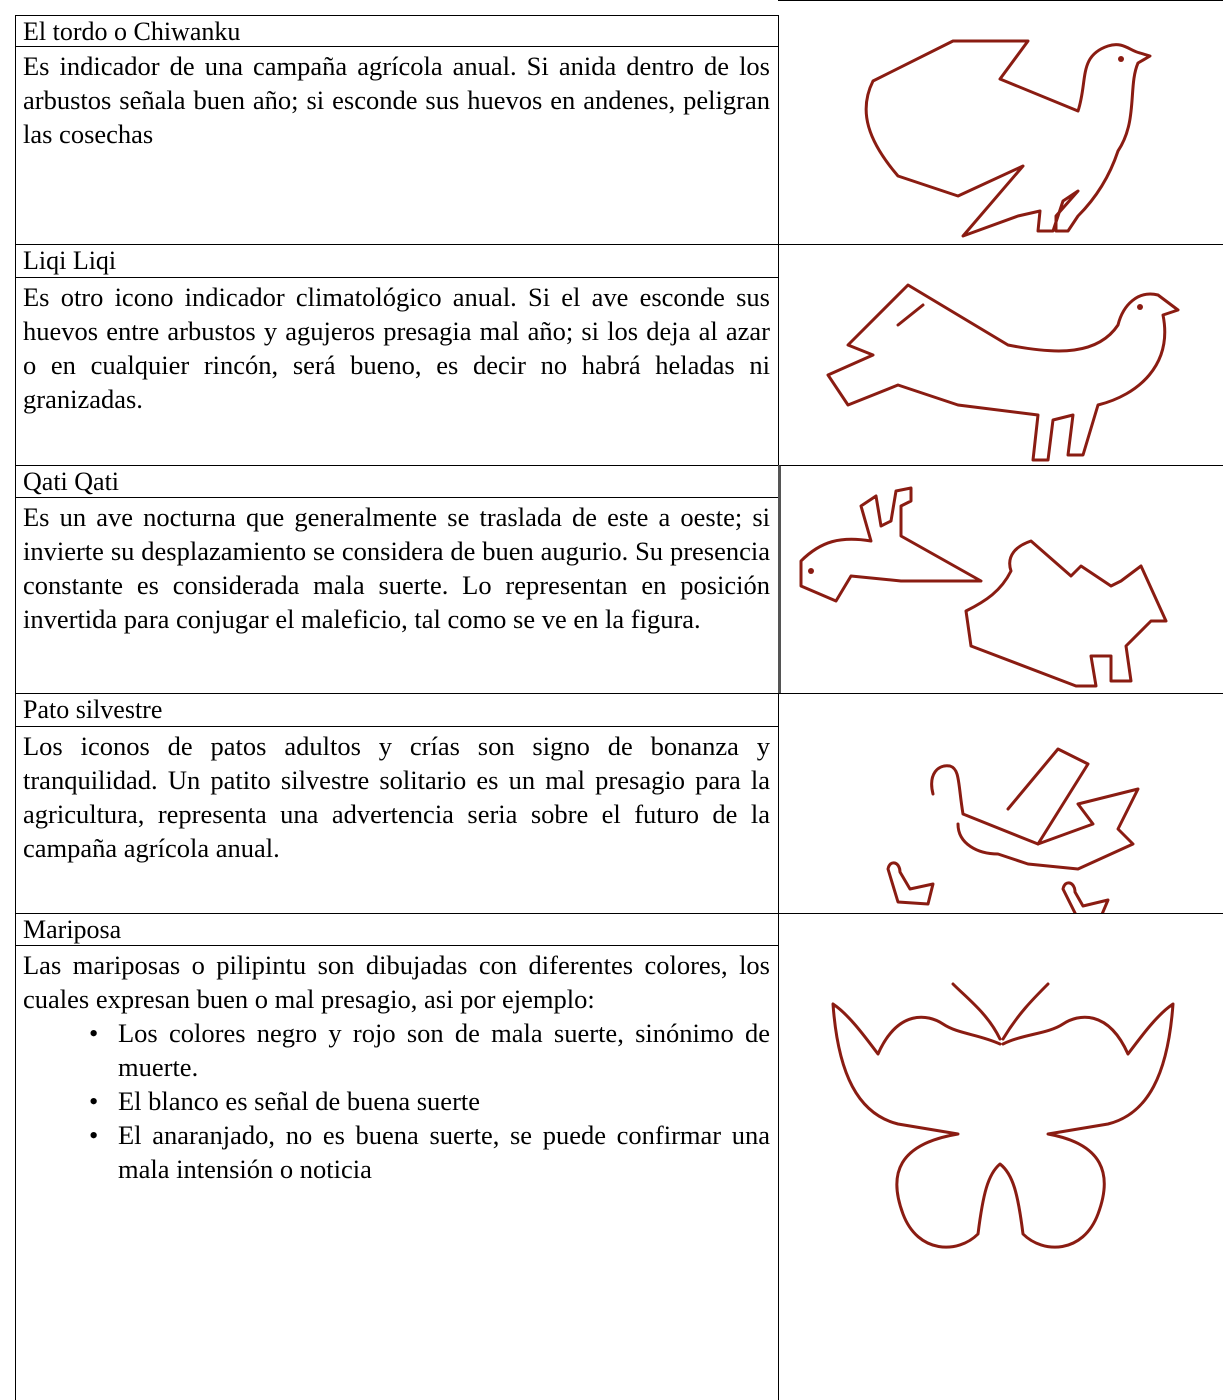 The height and width of the screenshot is (1400, 1223). What do you see at coordinates (1000, 807) in the screenshot?
I see `wild-duck-drawing` at bounding box center [1000, 807].